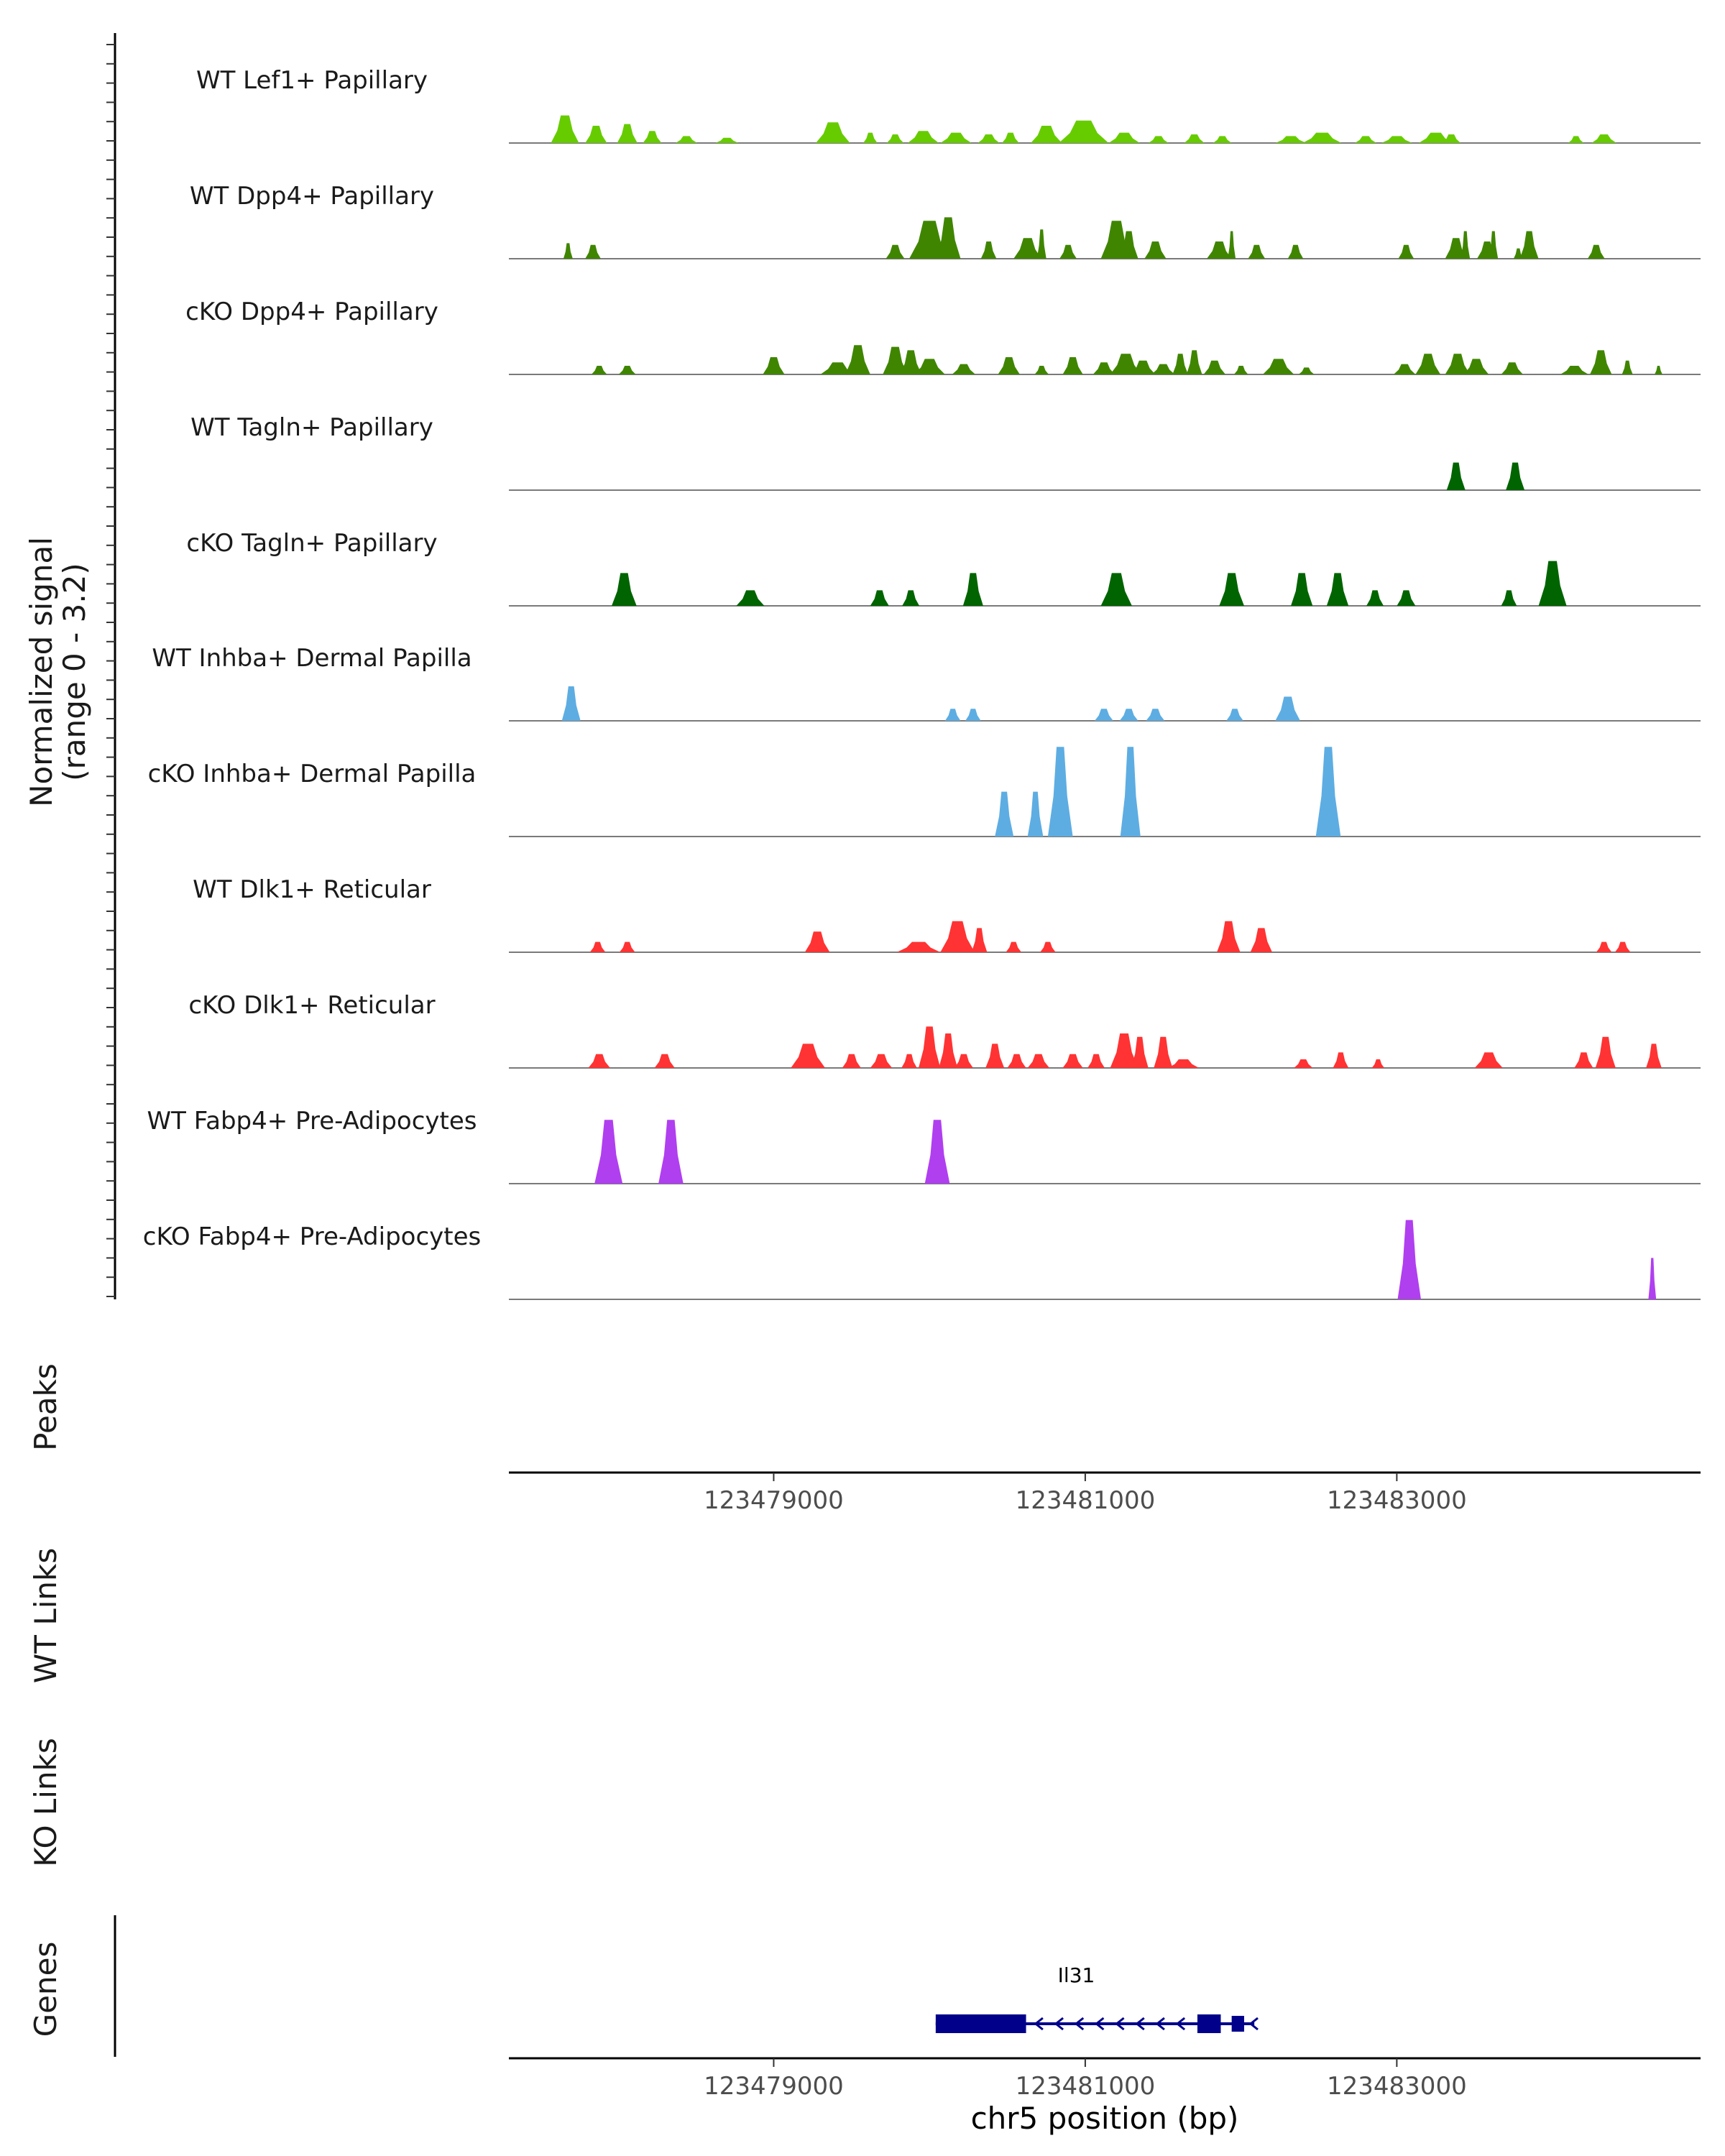  I want to click on x-tick-label: 123483000, so click(1397, 1500).